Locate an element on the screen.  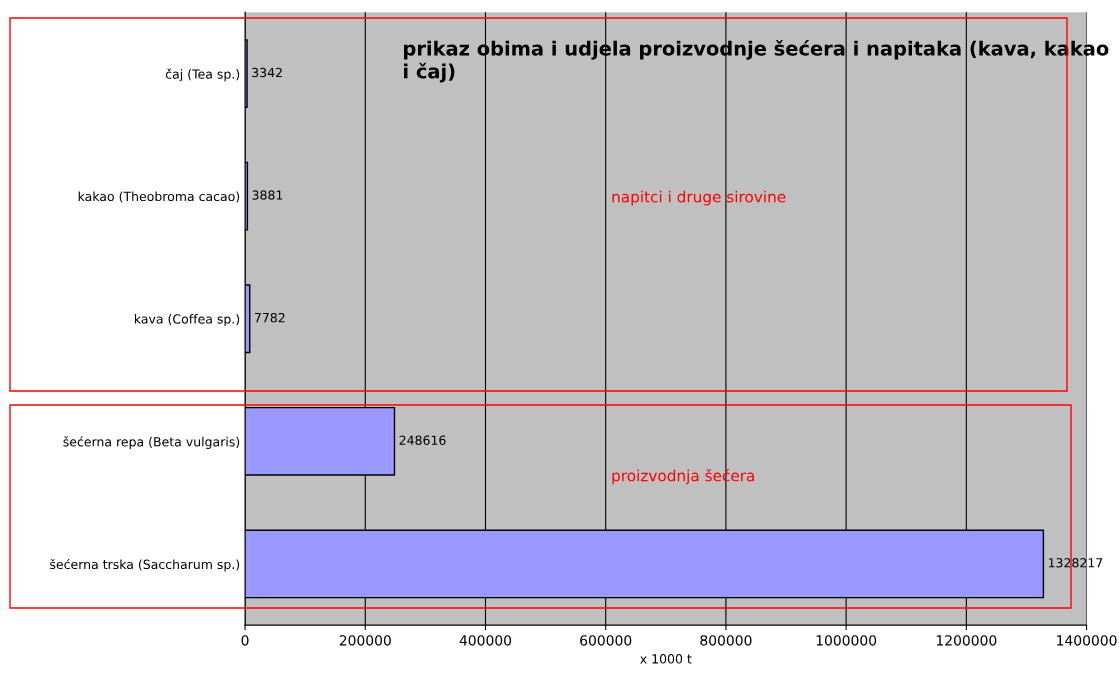
x-tick-label: 400000 is located at coordinates (485, 640).